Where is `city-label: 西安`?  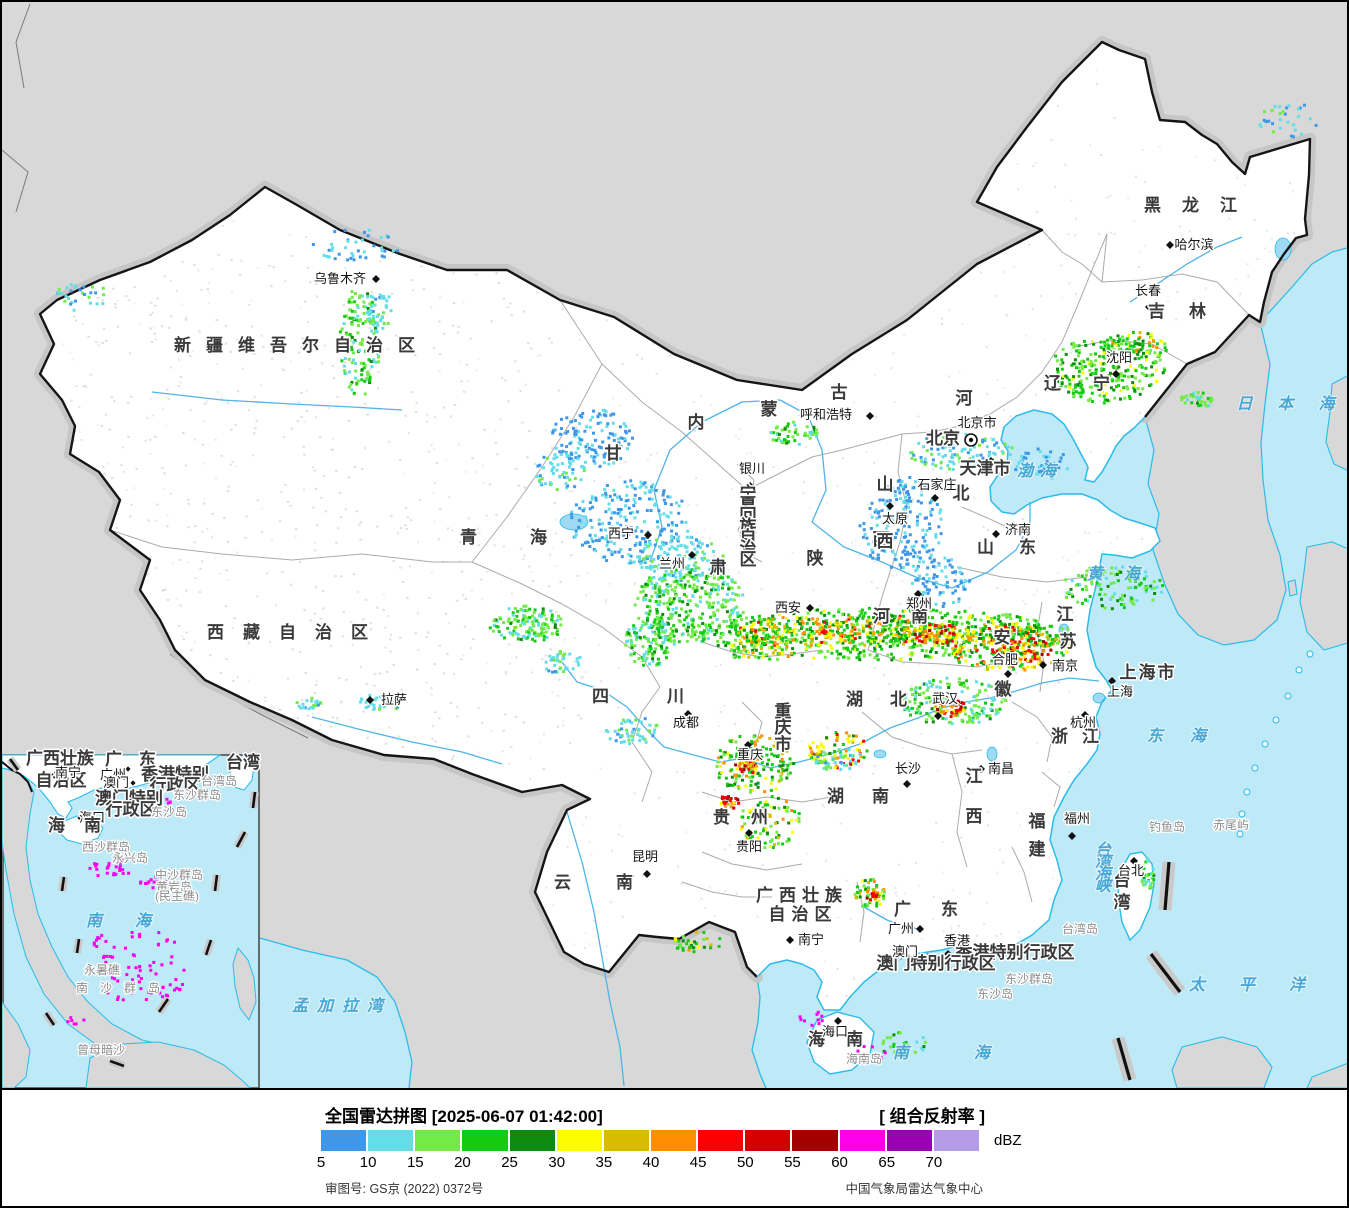
city-label: 西安 is located at coordinates (788, 607).